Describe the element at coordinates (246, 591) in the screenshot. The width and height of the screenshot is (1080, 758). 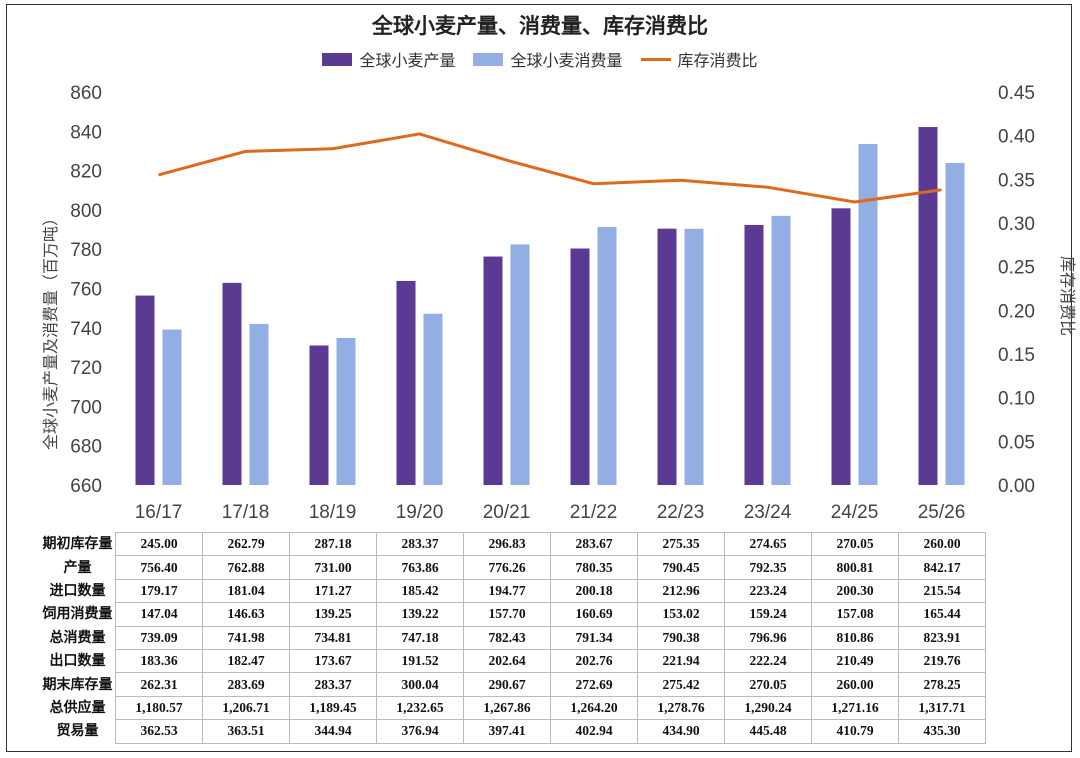
I see `table-cell: 181.04` at that location.